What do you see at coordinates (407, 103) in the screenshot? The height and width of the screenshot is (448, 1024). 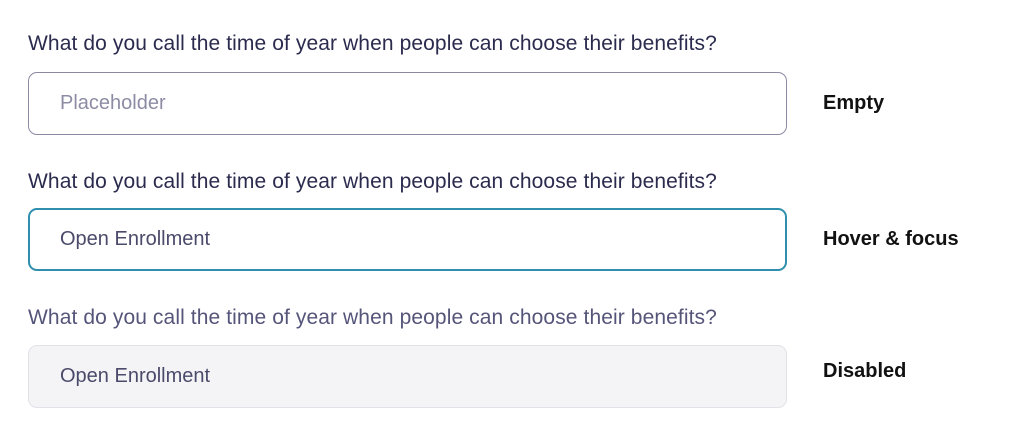 I see `text-input-empty` at bounding box center [407, 103].